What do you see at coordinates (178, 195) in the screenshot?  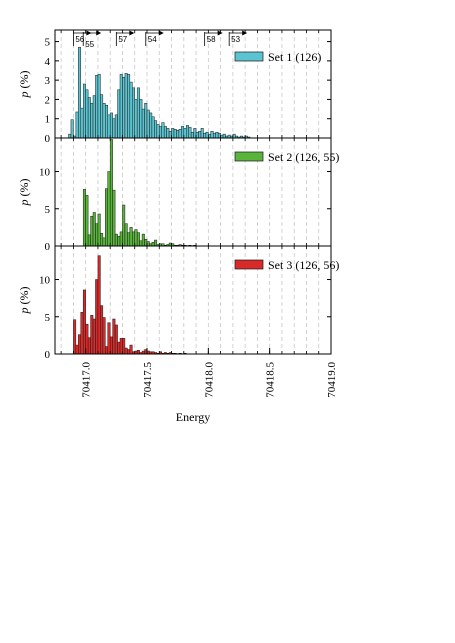 I see `panel-middle: 0 5 10 p (%) Set 2 (126, 55)` at bounding box center [178, 195].